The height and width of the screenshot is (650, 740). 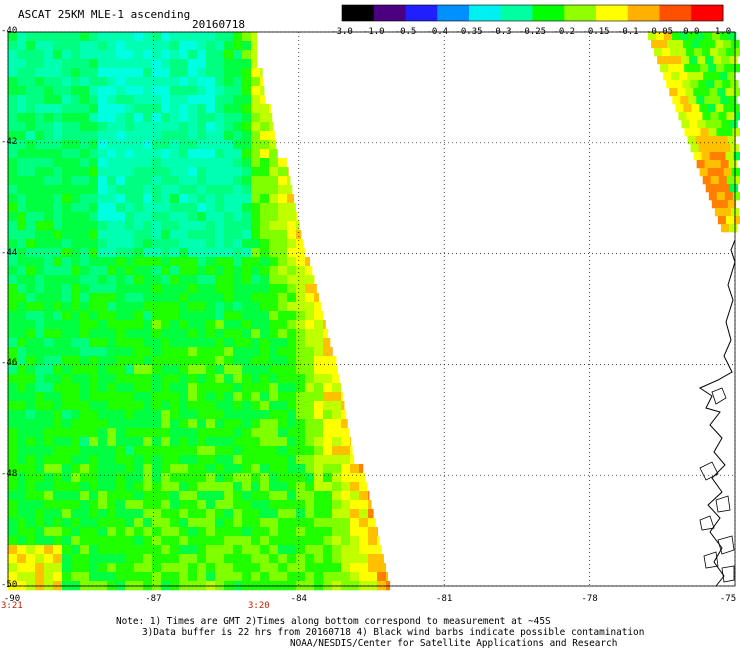 I want to click on colorbar-tick-label: -0.3, so click(x=500, y=32).